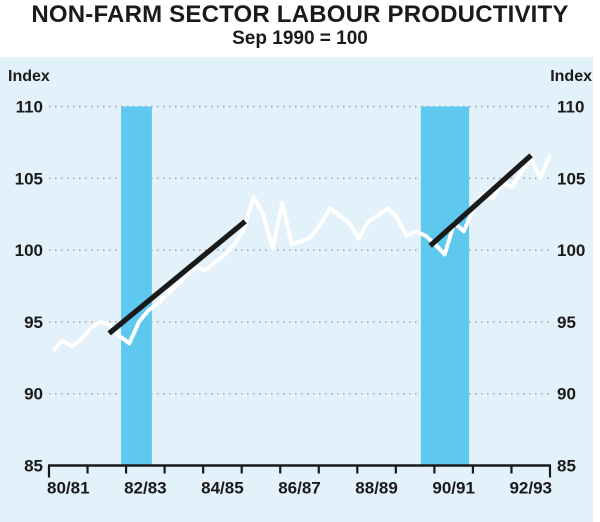 Image resolution: width=600 pixels, height=522 pixels. I want to click on trend-early-1990s, so click(480, 200).